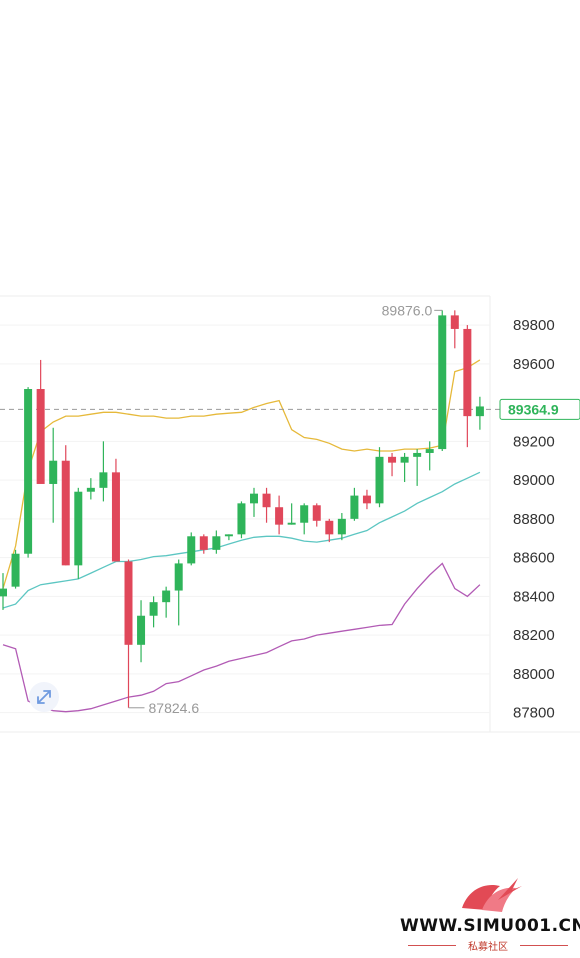 The height and width of the screenshot is (958, 580). Describe the element at coordinates (544, 945) in the screenshot. I see `watermark-rule-right` at that location.